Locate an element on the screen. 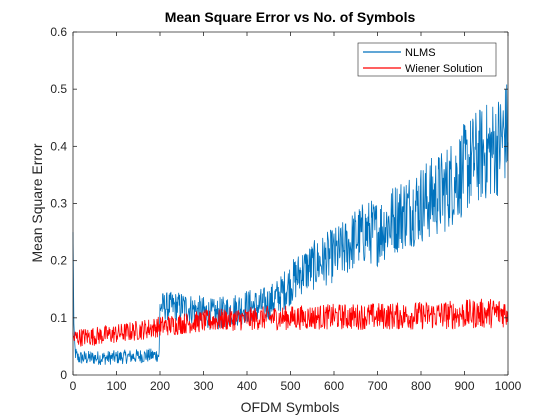 This screenshot has width=560, height=420. x-tick-label: 800 is located at coordinates (421, 386).